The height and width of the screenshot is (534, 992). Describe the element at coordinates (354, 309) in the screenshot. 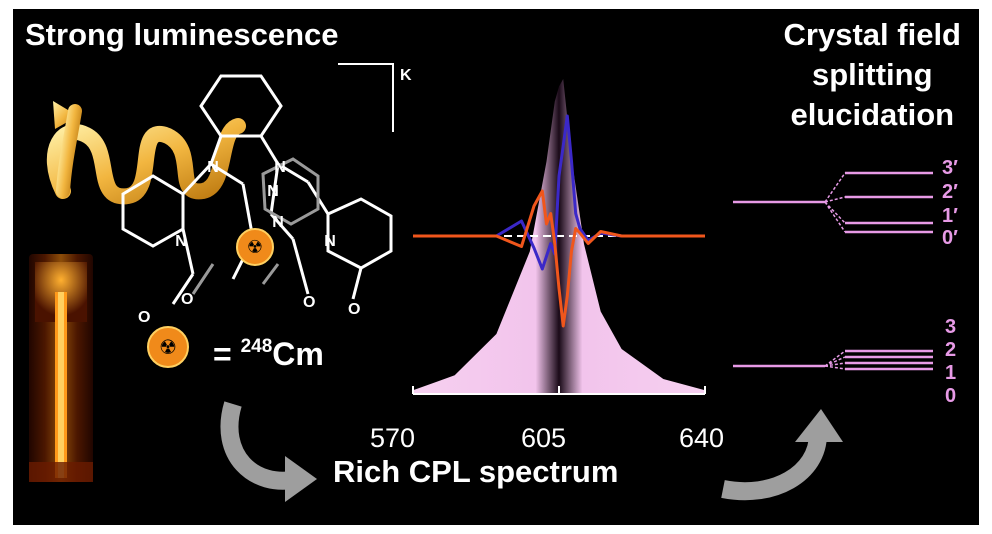

I see `oxygen-label-4: O` at that location.